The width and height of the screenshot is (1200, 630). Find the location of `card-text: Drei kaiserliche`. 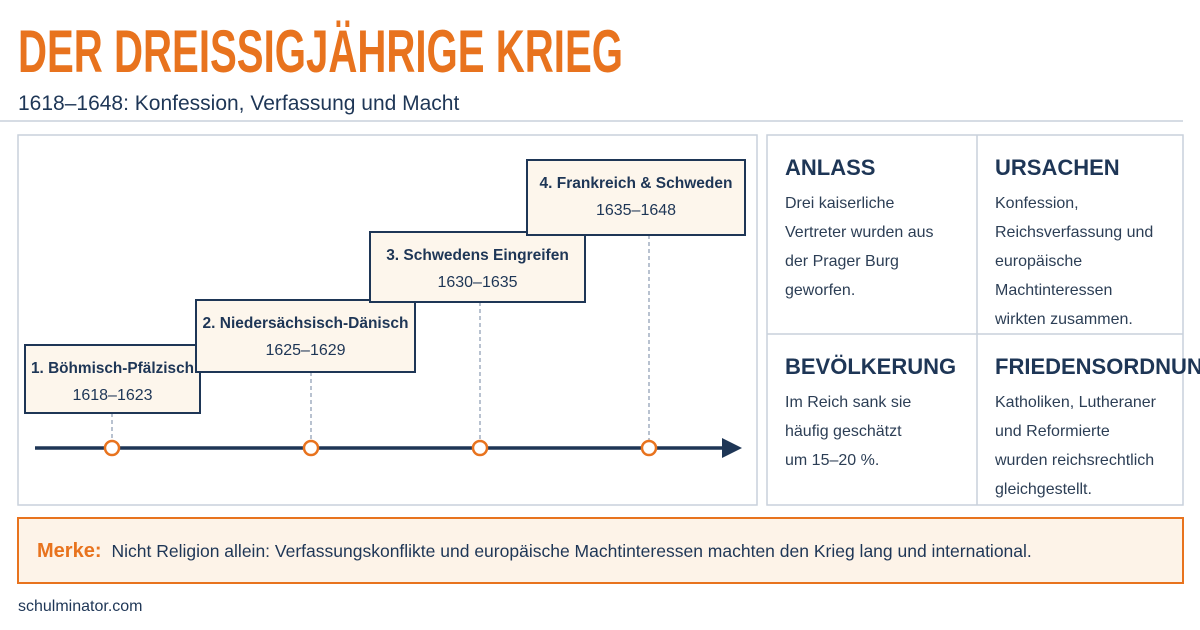

card-text: Drei kaiserliche is located at coordinates (839, 203).